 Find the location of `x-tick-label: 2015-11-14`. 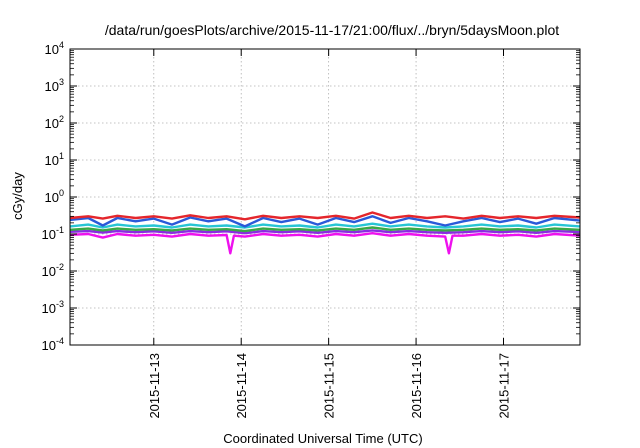

x-tick-label: 2015-11-14 is located at coordinates (241, 386).